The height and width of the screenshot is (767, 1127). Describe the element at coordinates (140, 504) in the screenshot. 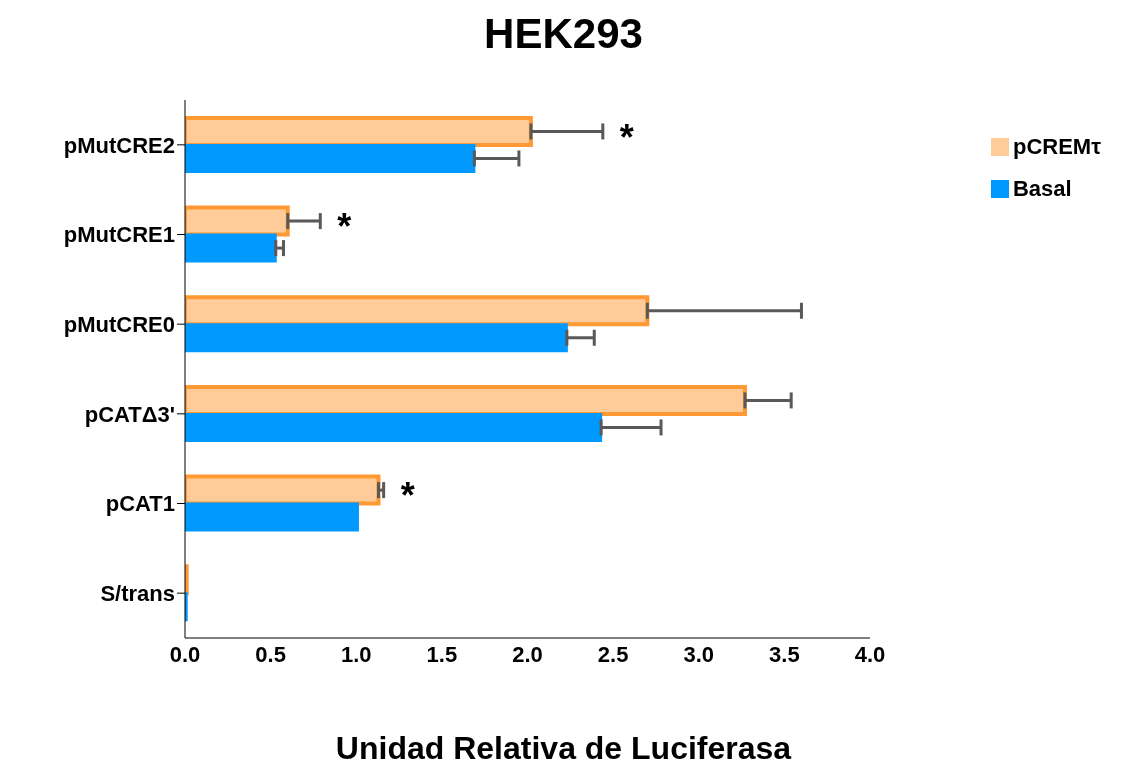

I see `y-tick-label: pCAT1` at that location.